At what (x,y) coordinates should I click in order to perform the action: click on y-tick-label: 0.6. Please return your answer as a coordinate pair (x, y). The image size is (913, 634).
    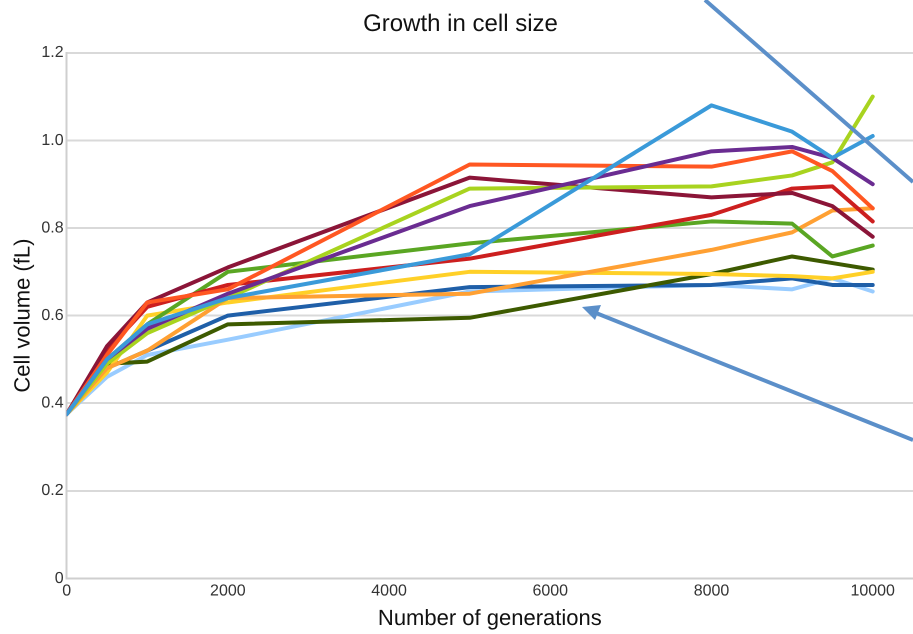
    Looking at the image, I should click on (52, 315).